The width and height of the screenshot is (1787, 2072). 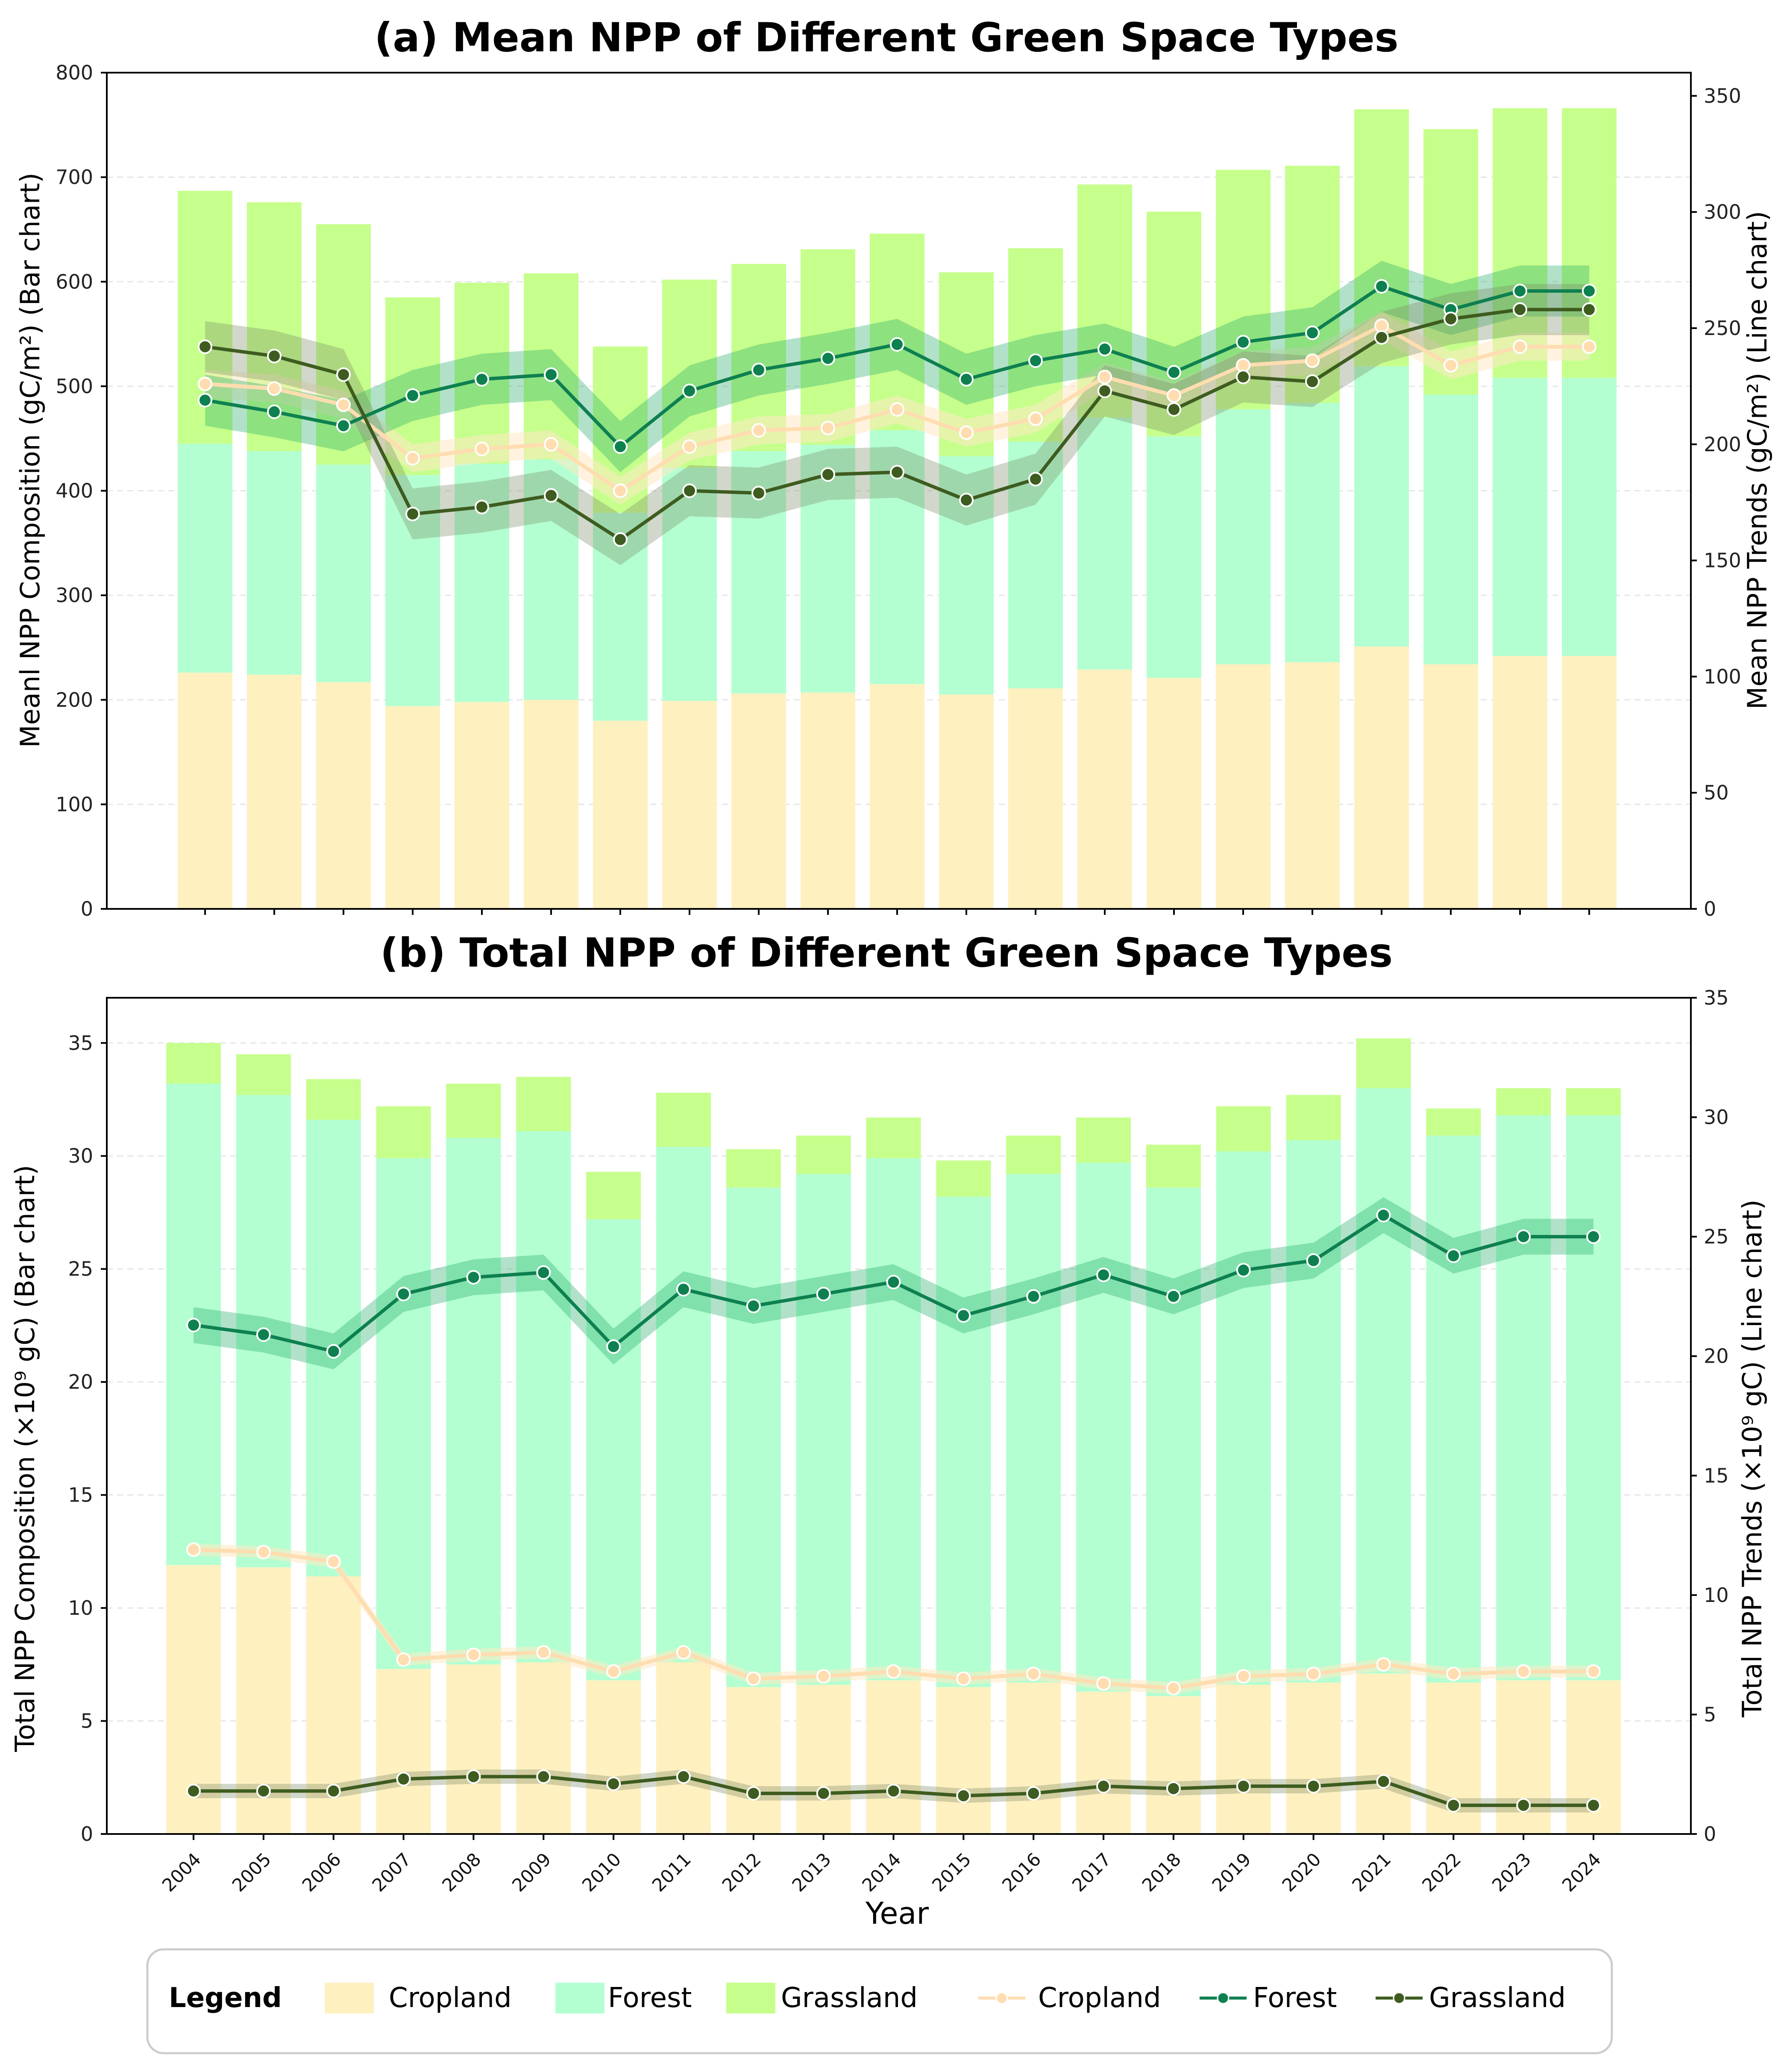 What do you see at coordinates (1383, 1664) in the screenshot?
I see `point-cropland-2021` at bounding box center [1383, 1664].